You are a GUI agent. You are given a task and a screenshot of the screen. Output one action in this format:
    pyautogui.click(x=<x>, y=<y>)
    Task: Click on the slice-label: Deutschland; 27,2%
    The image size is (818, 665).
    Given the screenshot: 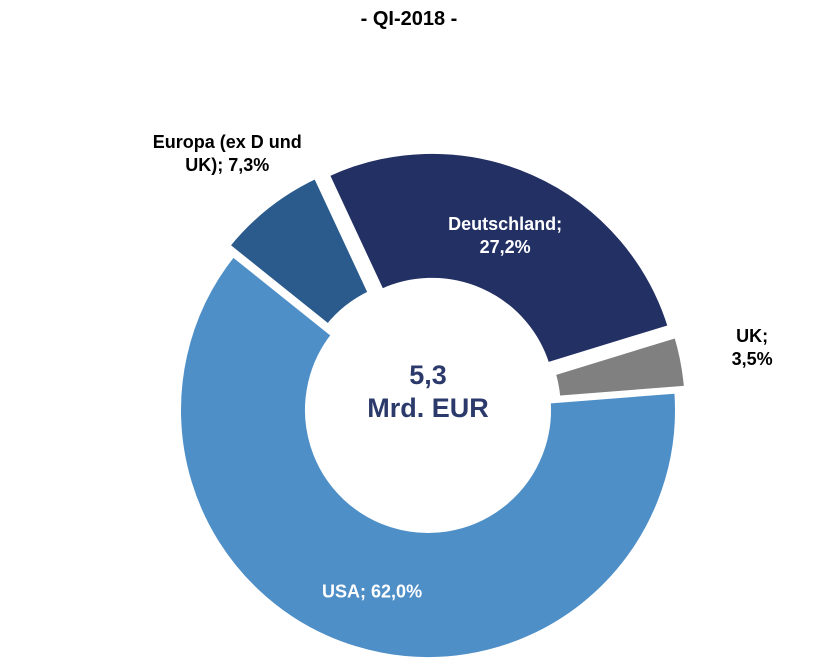 What is the action you would take?
    pyautogui.click(x=505, y=236)
    